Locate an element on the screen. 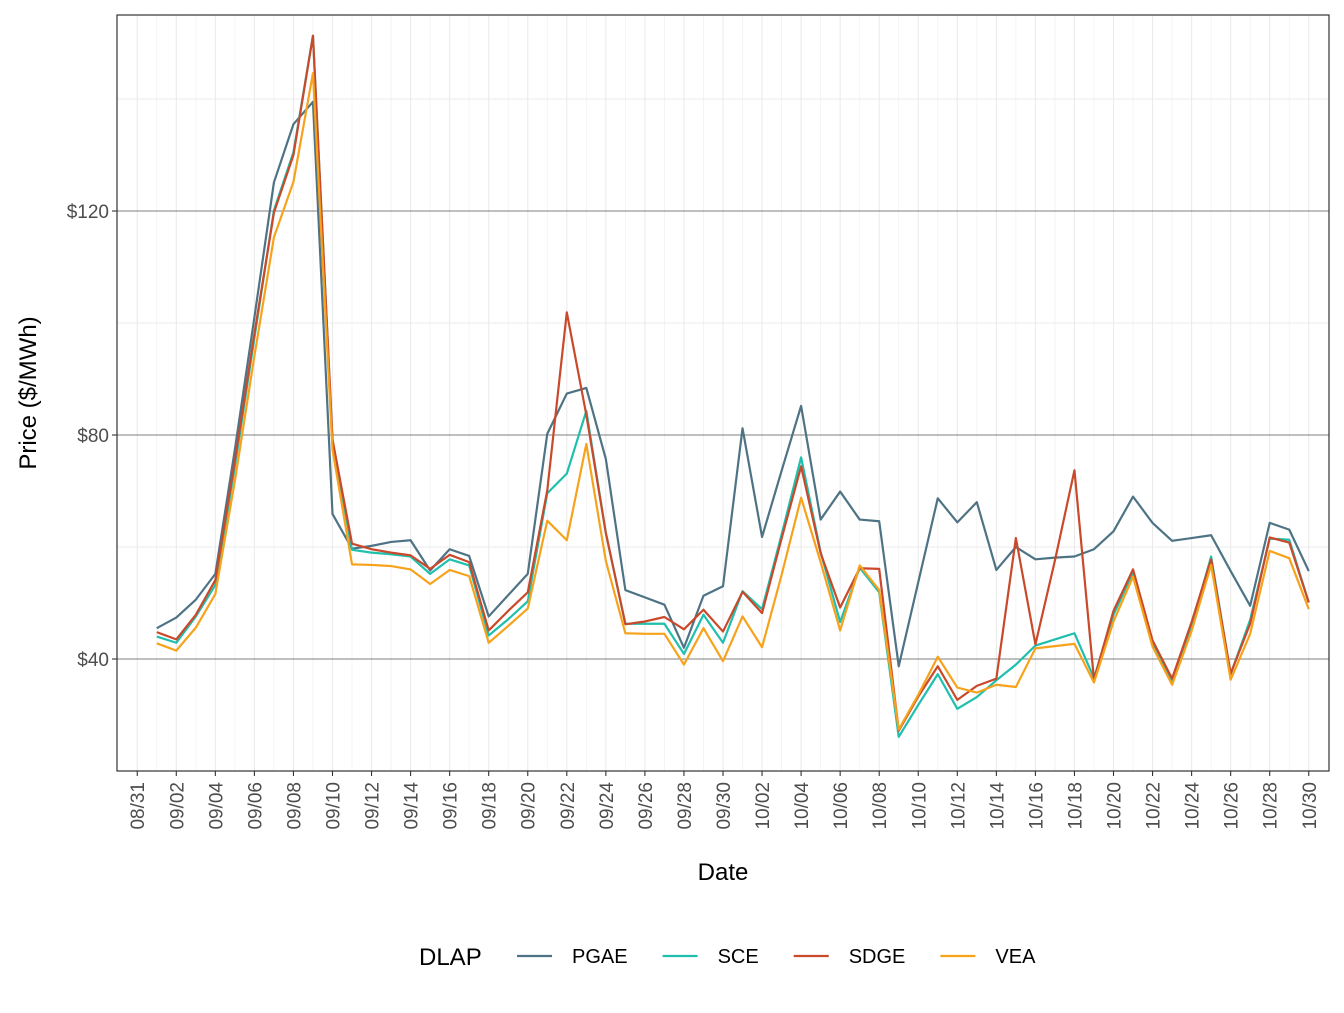 This screenshot has height=1013, width=1344. x-tick-label: 10/04 is located at coordinates (802, 806).